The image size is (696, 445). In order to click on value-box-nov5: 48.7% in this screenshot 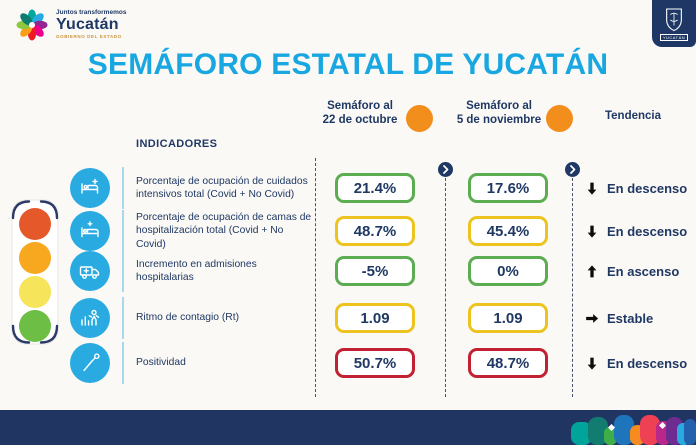, I will do `click(508, 363)`.